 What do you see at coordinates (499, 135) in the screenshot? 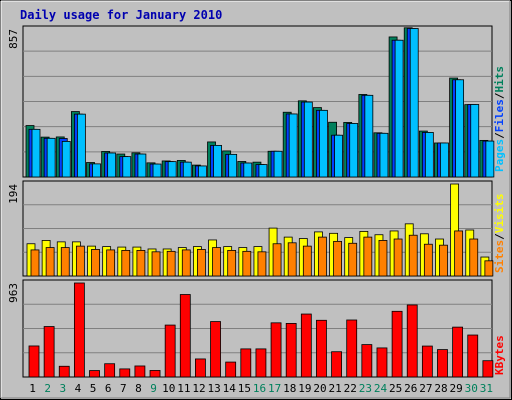
I see `legend-sep-1: /` at bounding box center [499, 135].